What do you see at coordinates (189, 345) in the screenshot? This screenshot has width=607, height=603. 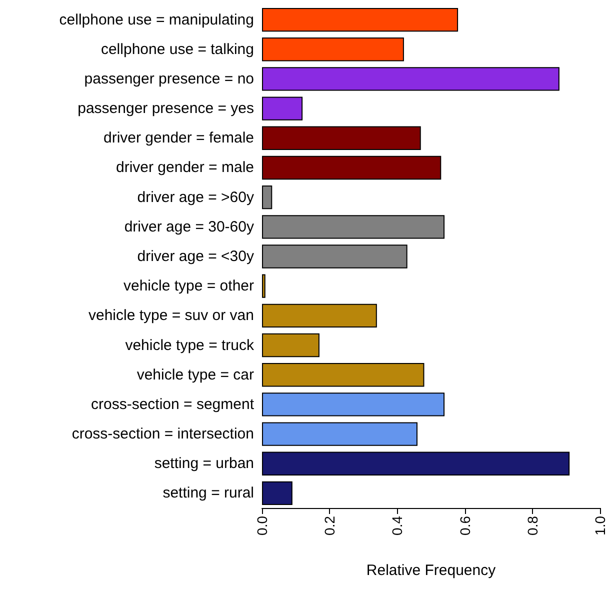 I see `y-tick-label: vehicle type = truck` at bounding box center [189, 345].